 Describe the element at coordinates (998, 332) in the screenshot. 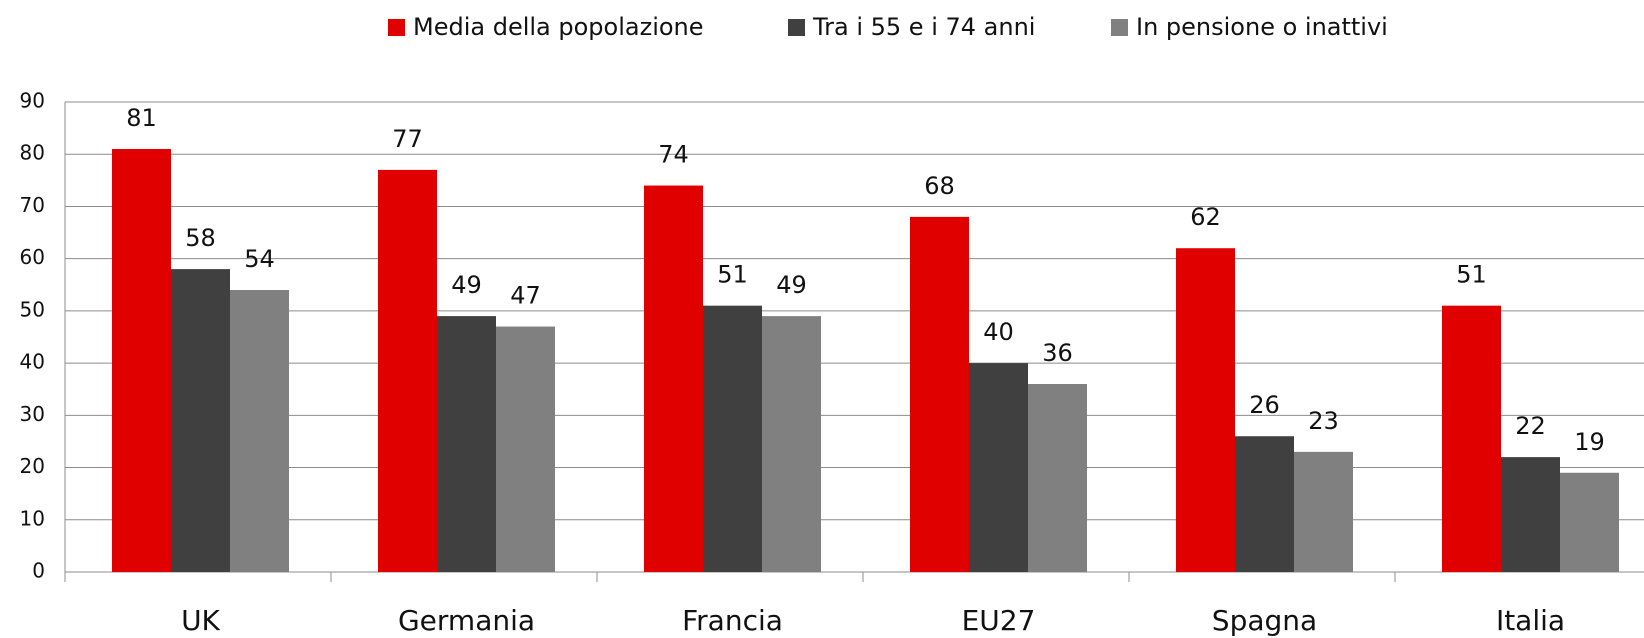

I see `value-label: 40` at that location.